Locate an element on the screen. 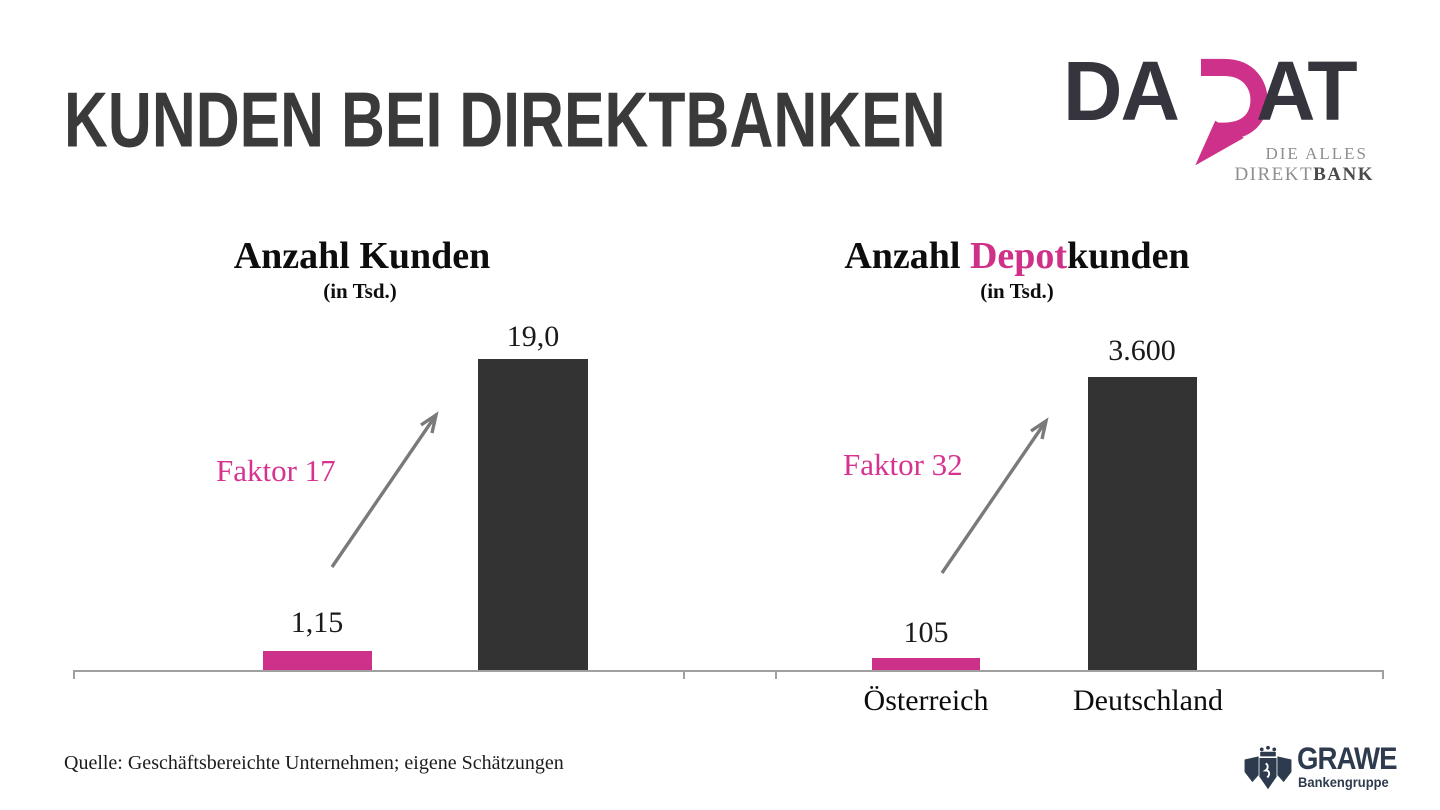 The image size is (1440, 810). right-chart-title-pre: Anzahl is located at coordinates (907, 256).